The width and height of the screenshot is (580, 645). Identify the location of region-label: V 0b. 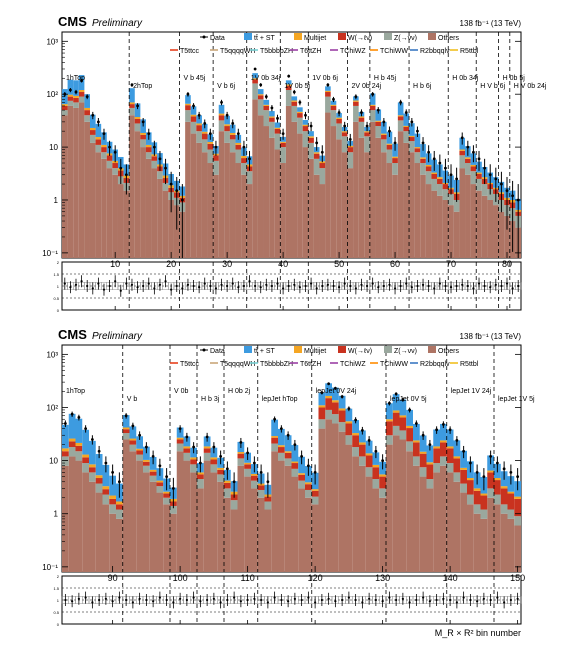
(181, 391).